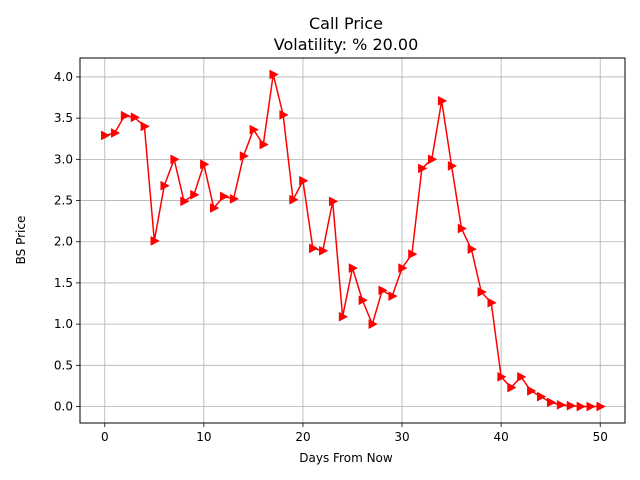 The width and height of the screenshot is (640, 480). I want to click on y-tick-label: 1.5, so click(63, 283).